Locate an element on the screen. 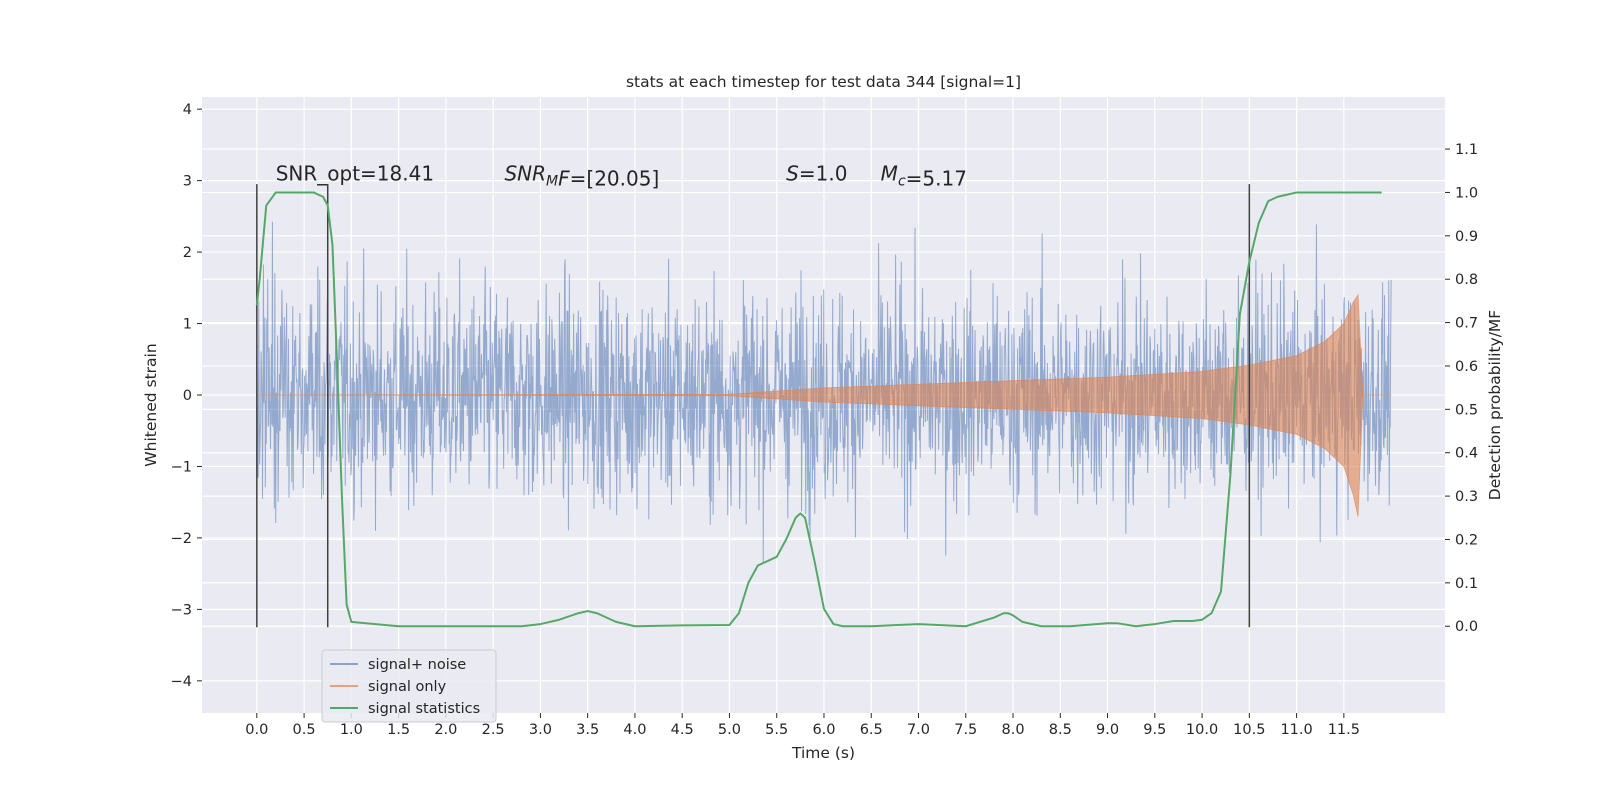 The image size is (1600, 804). x-tick-label: 7.0 is located at coordinates (918, 730).